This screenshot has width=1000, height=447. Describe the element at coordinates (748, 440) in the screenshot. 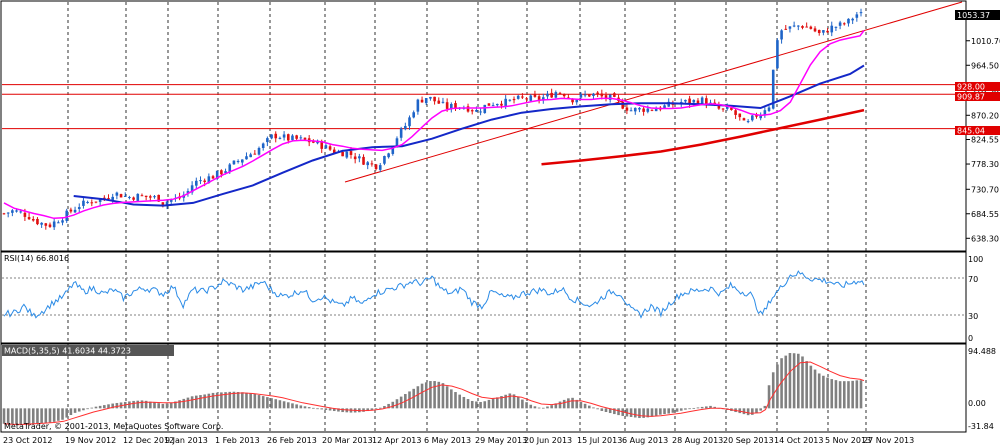

I see `time-label: 20 Sep 2013` at that location.